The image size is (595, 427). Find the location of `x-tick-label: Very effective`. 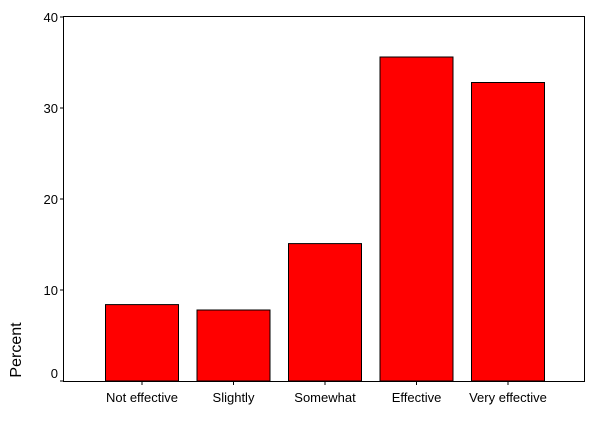

x-tick-label: Very effective is located at coordinates (508, 397).